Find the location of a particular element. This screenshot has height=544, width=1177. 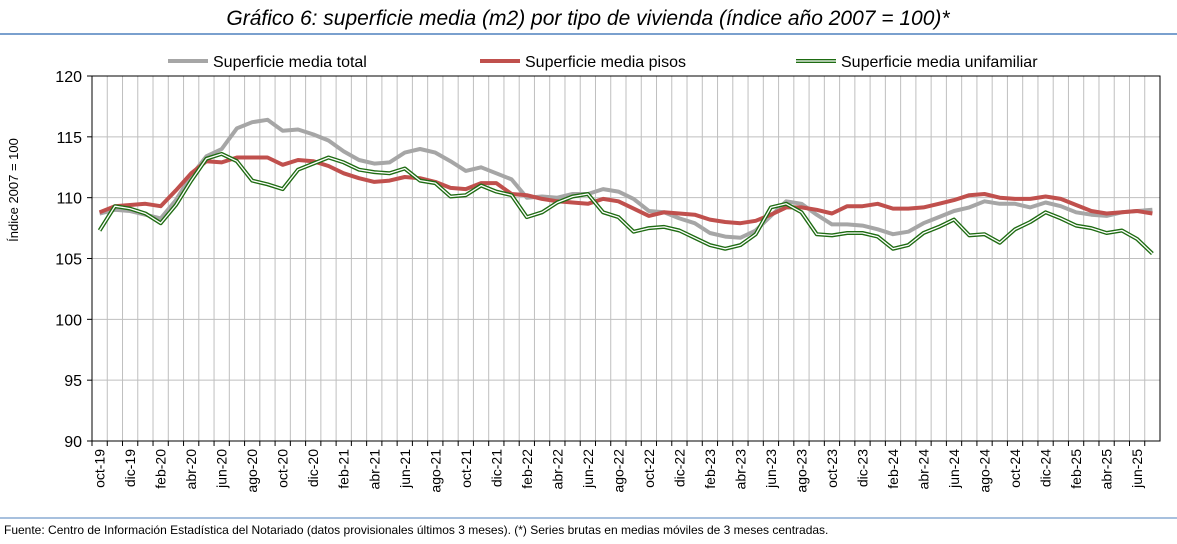

x-tick-label: ago-21 is located at coordinates (435, 471).